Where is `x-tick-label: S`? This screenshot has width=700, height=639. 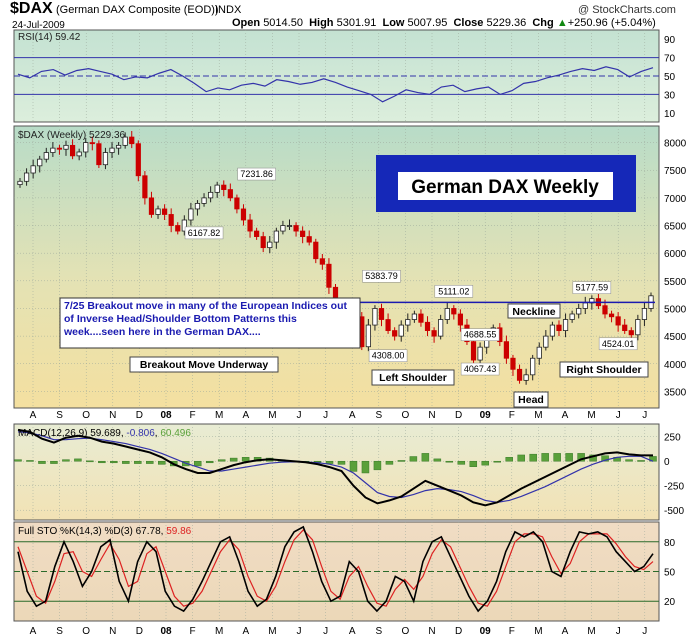
x-tick-label: S is located at coordinates (378, 415).